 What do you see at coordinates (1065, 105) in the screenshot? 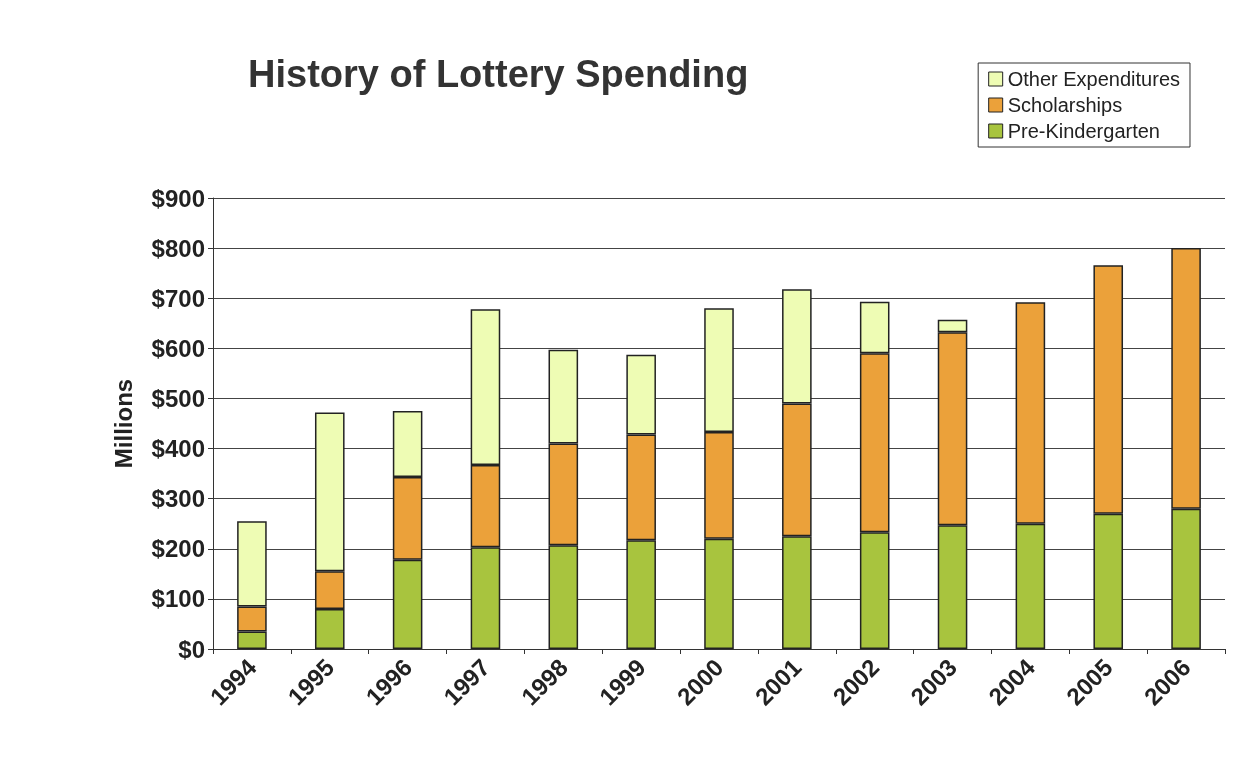
I see `legend-label: Scholarships` at bounding box center [1065, 105].